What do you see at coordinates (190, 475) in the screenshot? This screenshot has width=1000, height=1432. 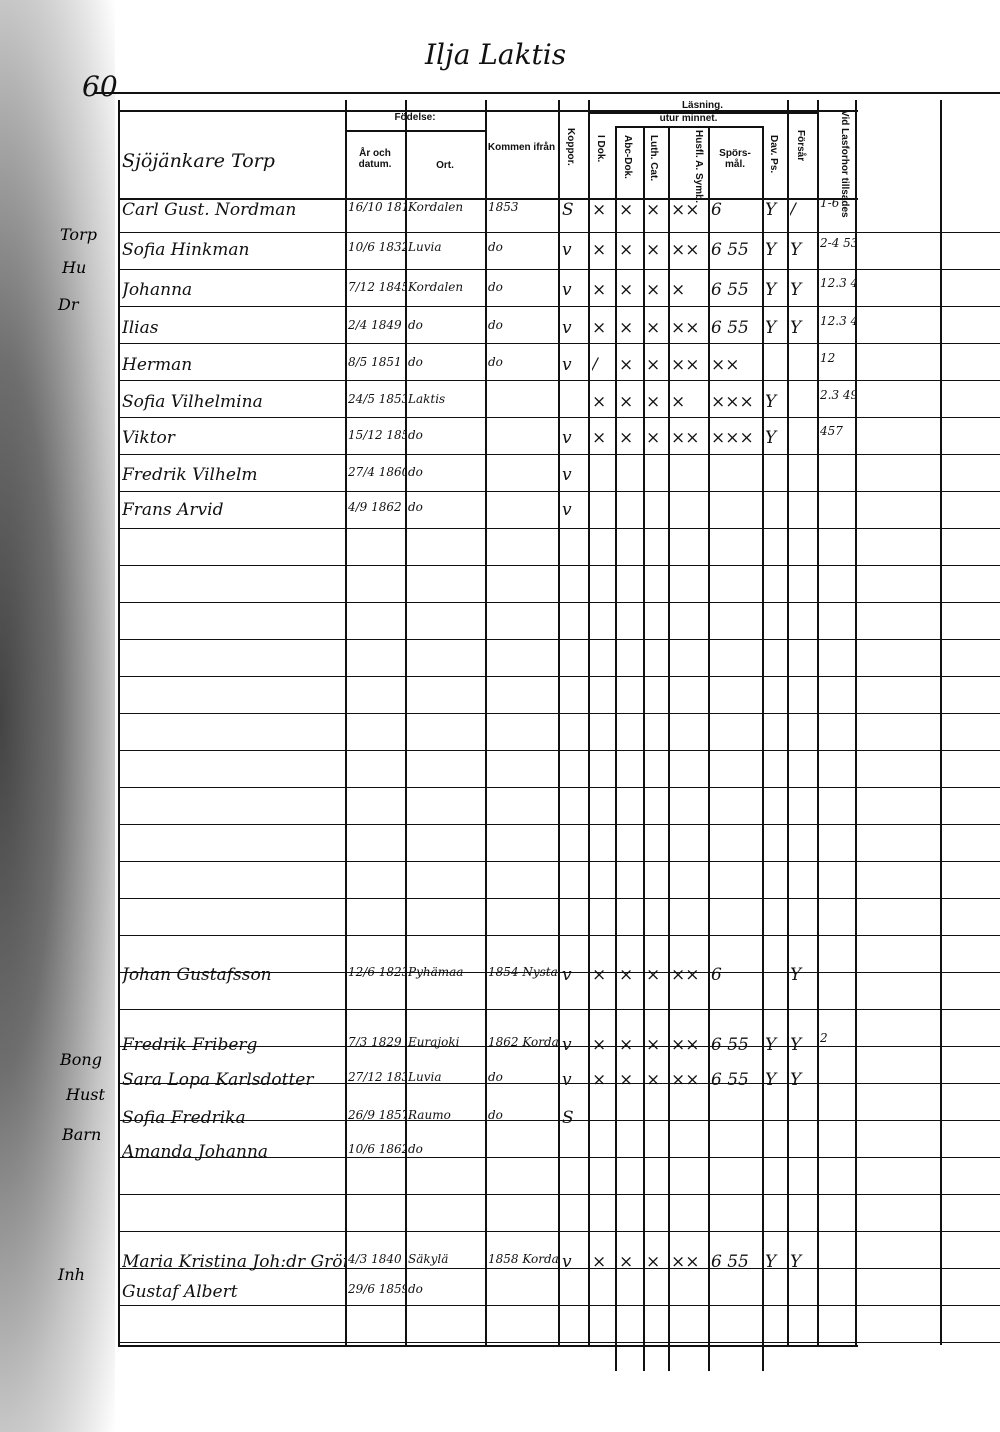 I see `person-name: Fredrik Vilhelm` at bounding box center [190, 475].